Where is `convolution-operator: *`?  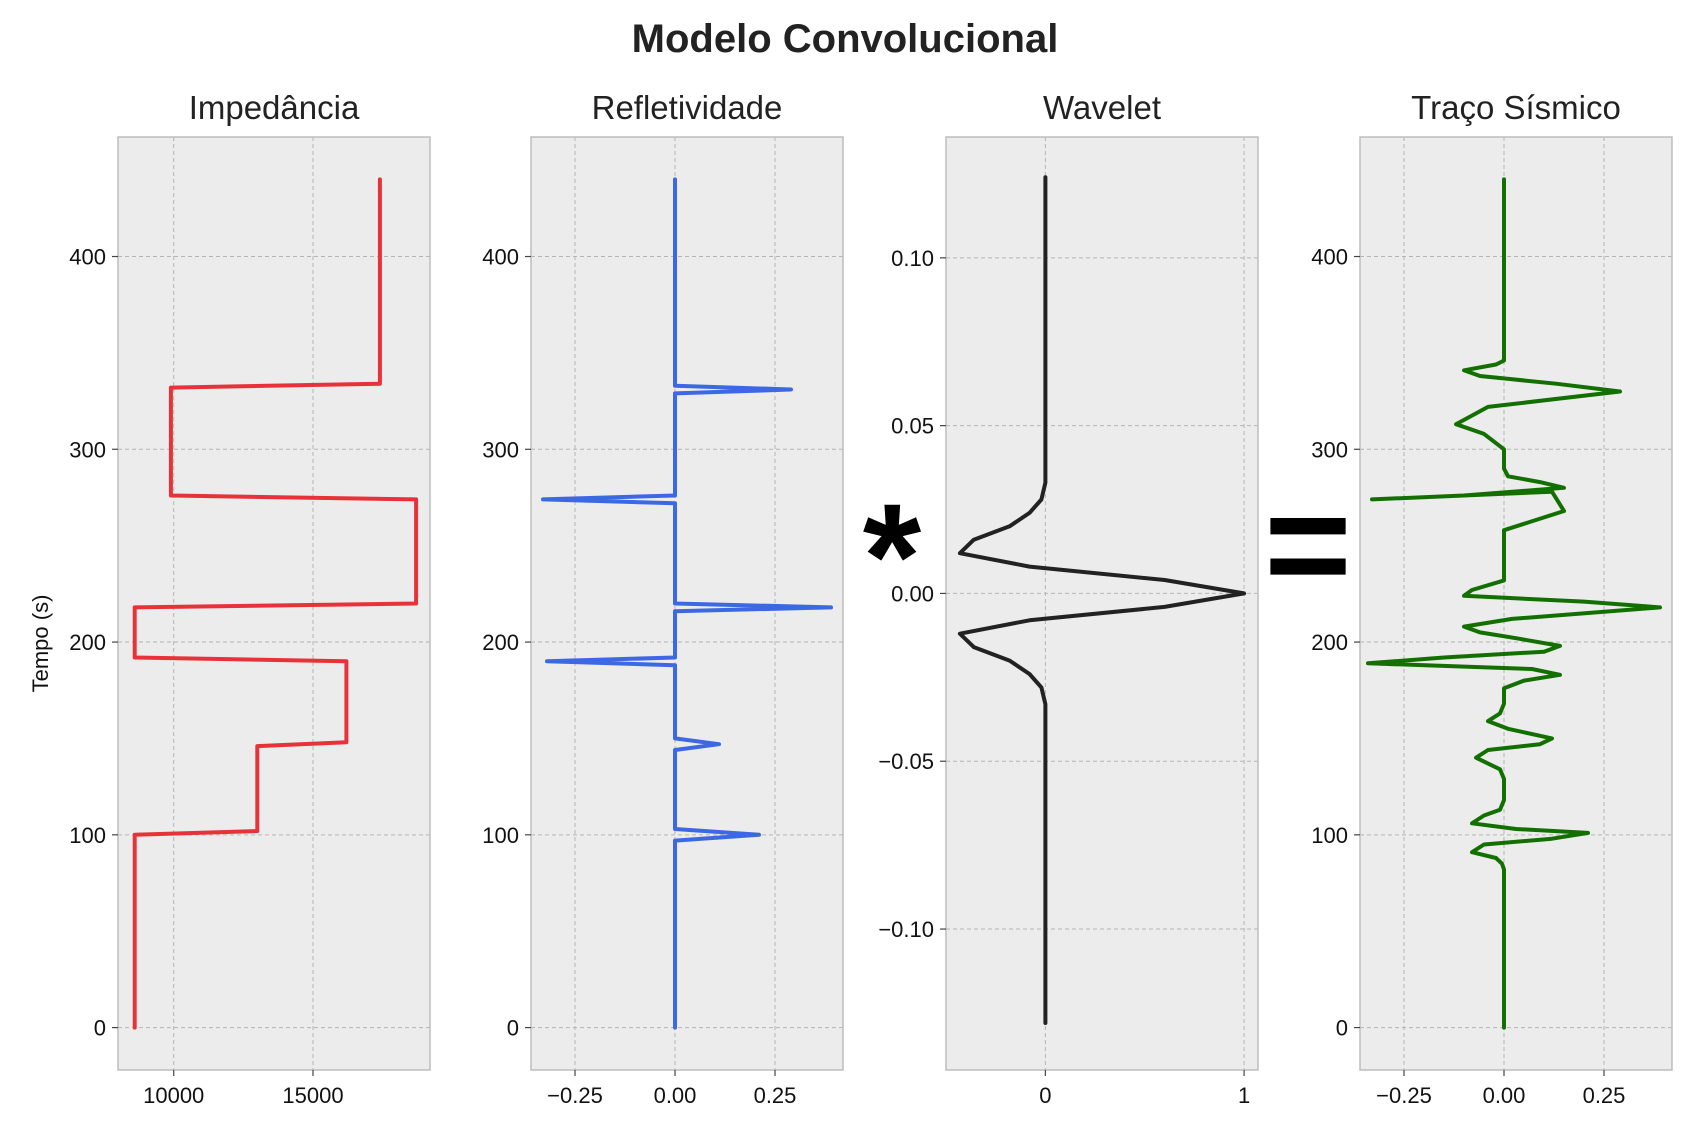
convolution-operator: * is located at coordinates (892, 556).